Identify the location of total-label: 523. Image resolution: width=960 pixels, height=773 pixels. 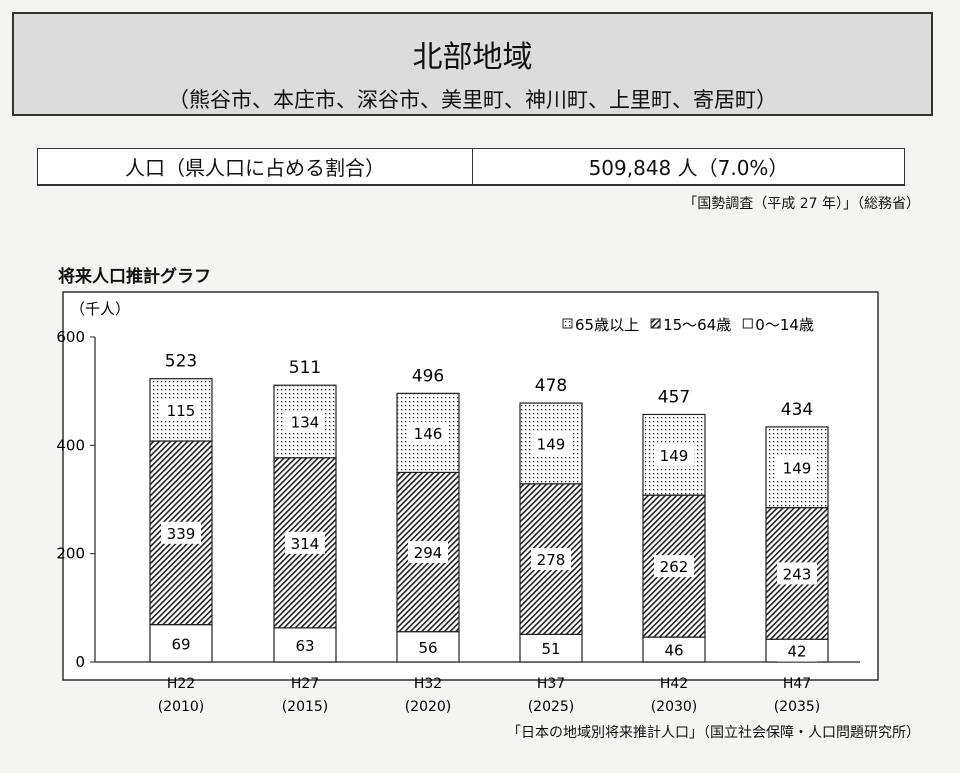
(181, 362).